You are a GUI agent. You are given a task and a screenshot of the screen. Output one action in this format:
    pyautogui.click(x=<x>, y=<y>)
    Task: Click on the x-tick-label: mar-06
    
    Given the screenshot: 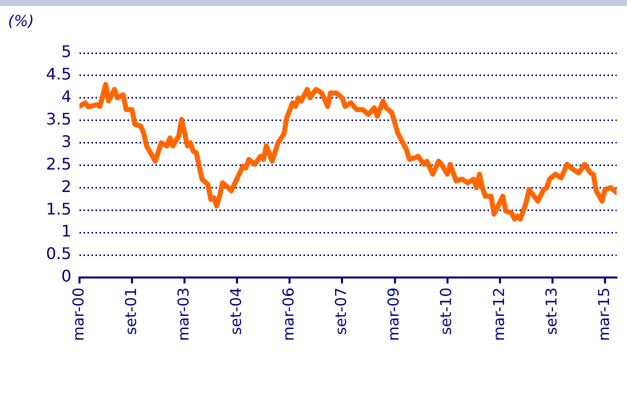 What is the action you would take?
    pyautogui.click(x=289, y=314)
    